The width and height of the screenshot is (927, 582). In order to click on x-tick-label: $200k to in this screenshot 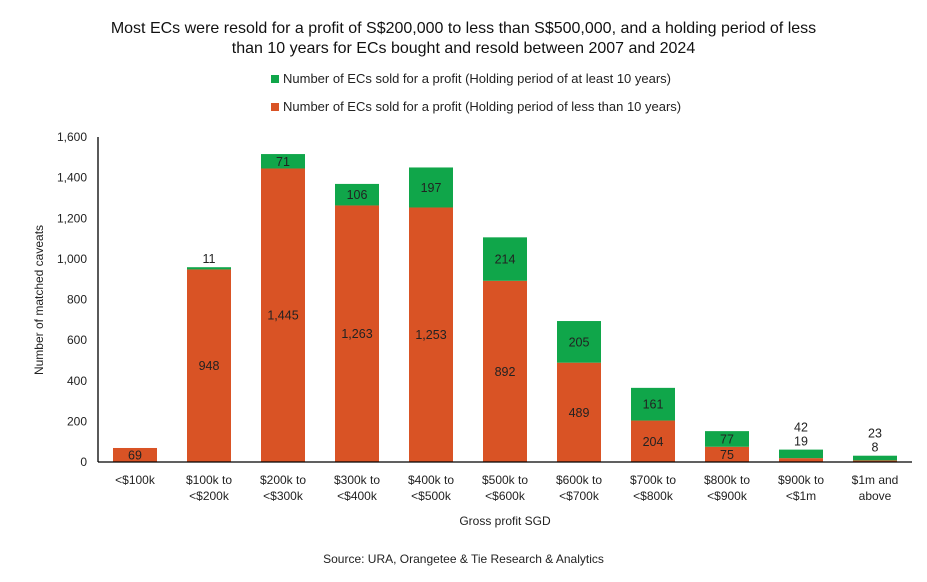, I will do `click(283, 480)`.